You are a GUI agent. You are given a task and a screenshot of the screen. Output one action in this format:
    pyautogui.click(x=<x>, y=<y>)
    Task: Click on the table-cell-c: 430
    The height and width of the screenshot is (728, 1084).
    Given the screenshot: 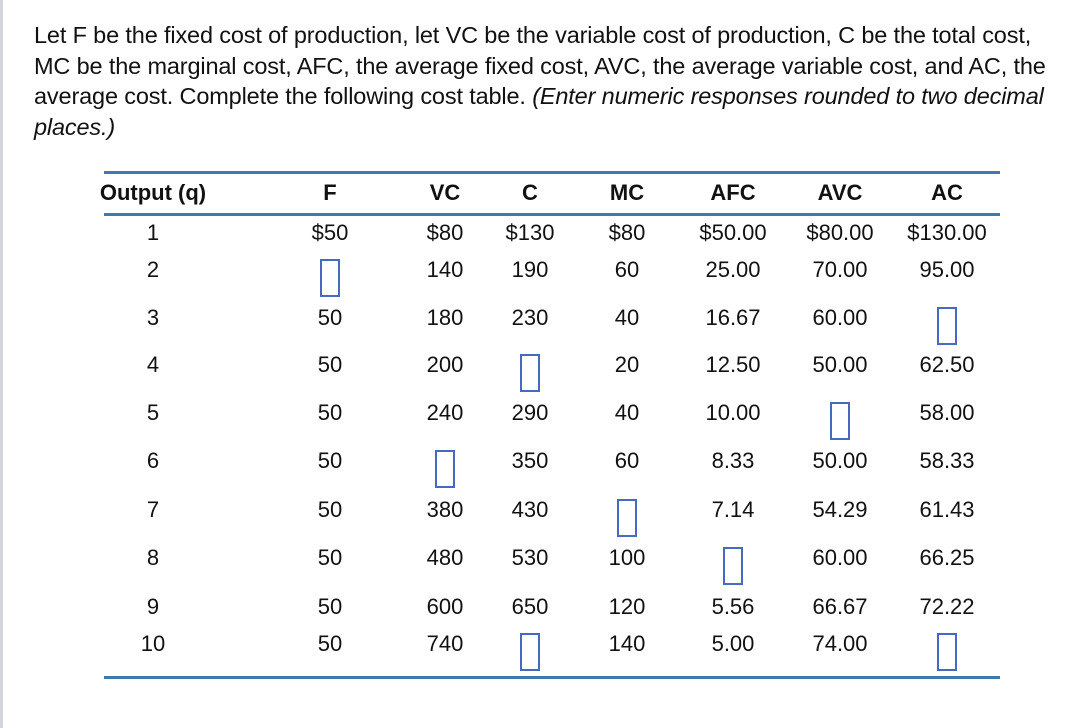 What is the action you would take?
    pyautogui.click(x=530, y=509)
    